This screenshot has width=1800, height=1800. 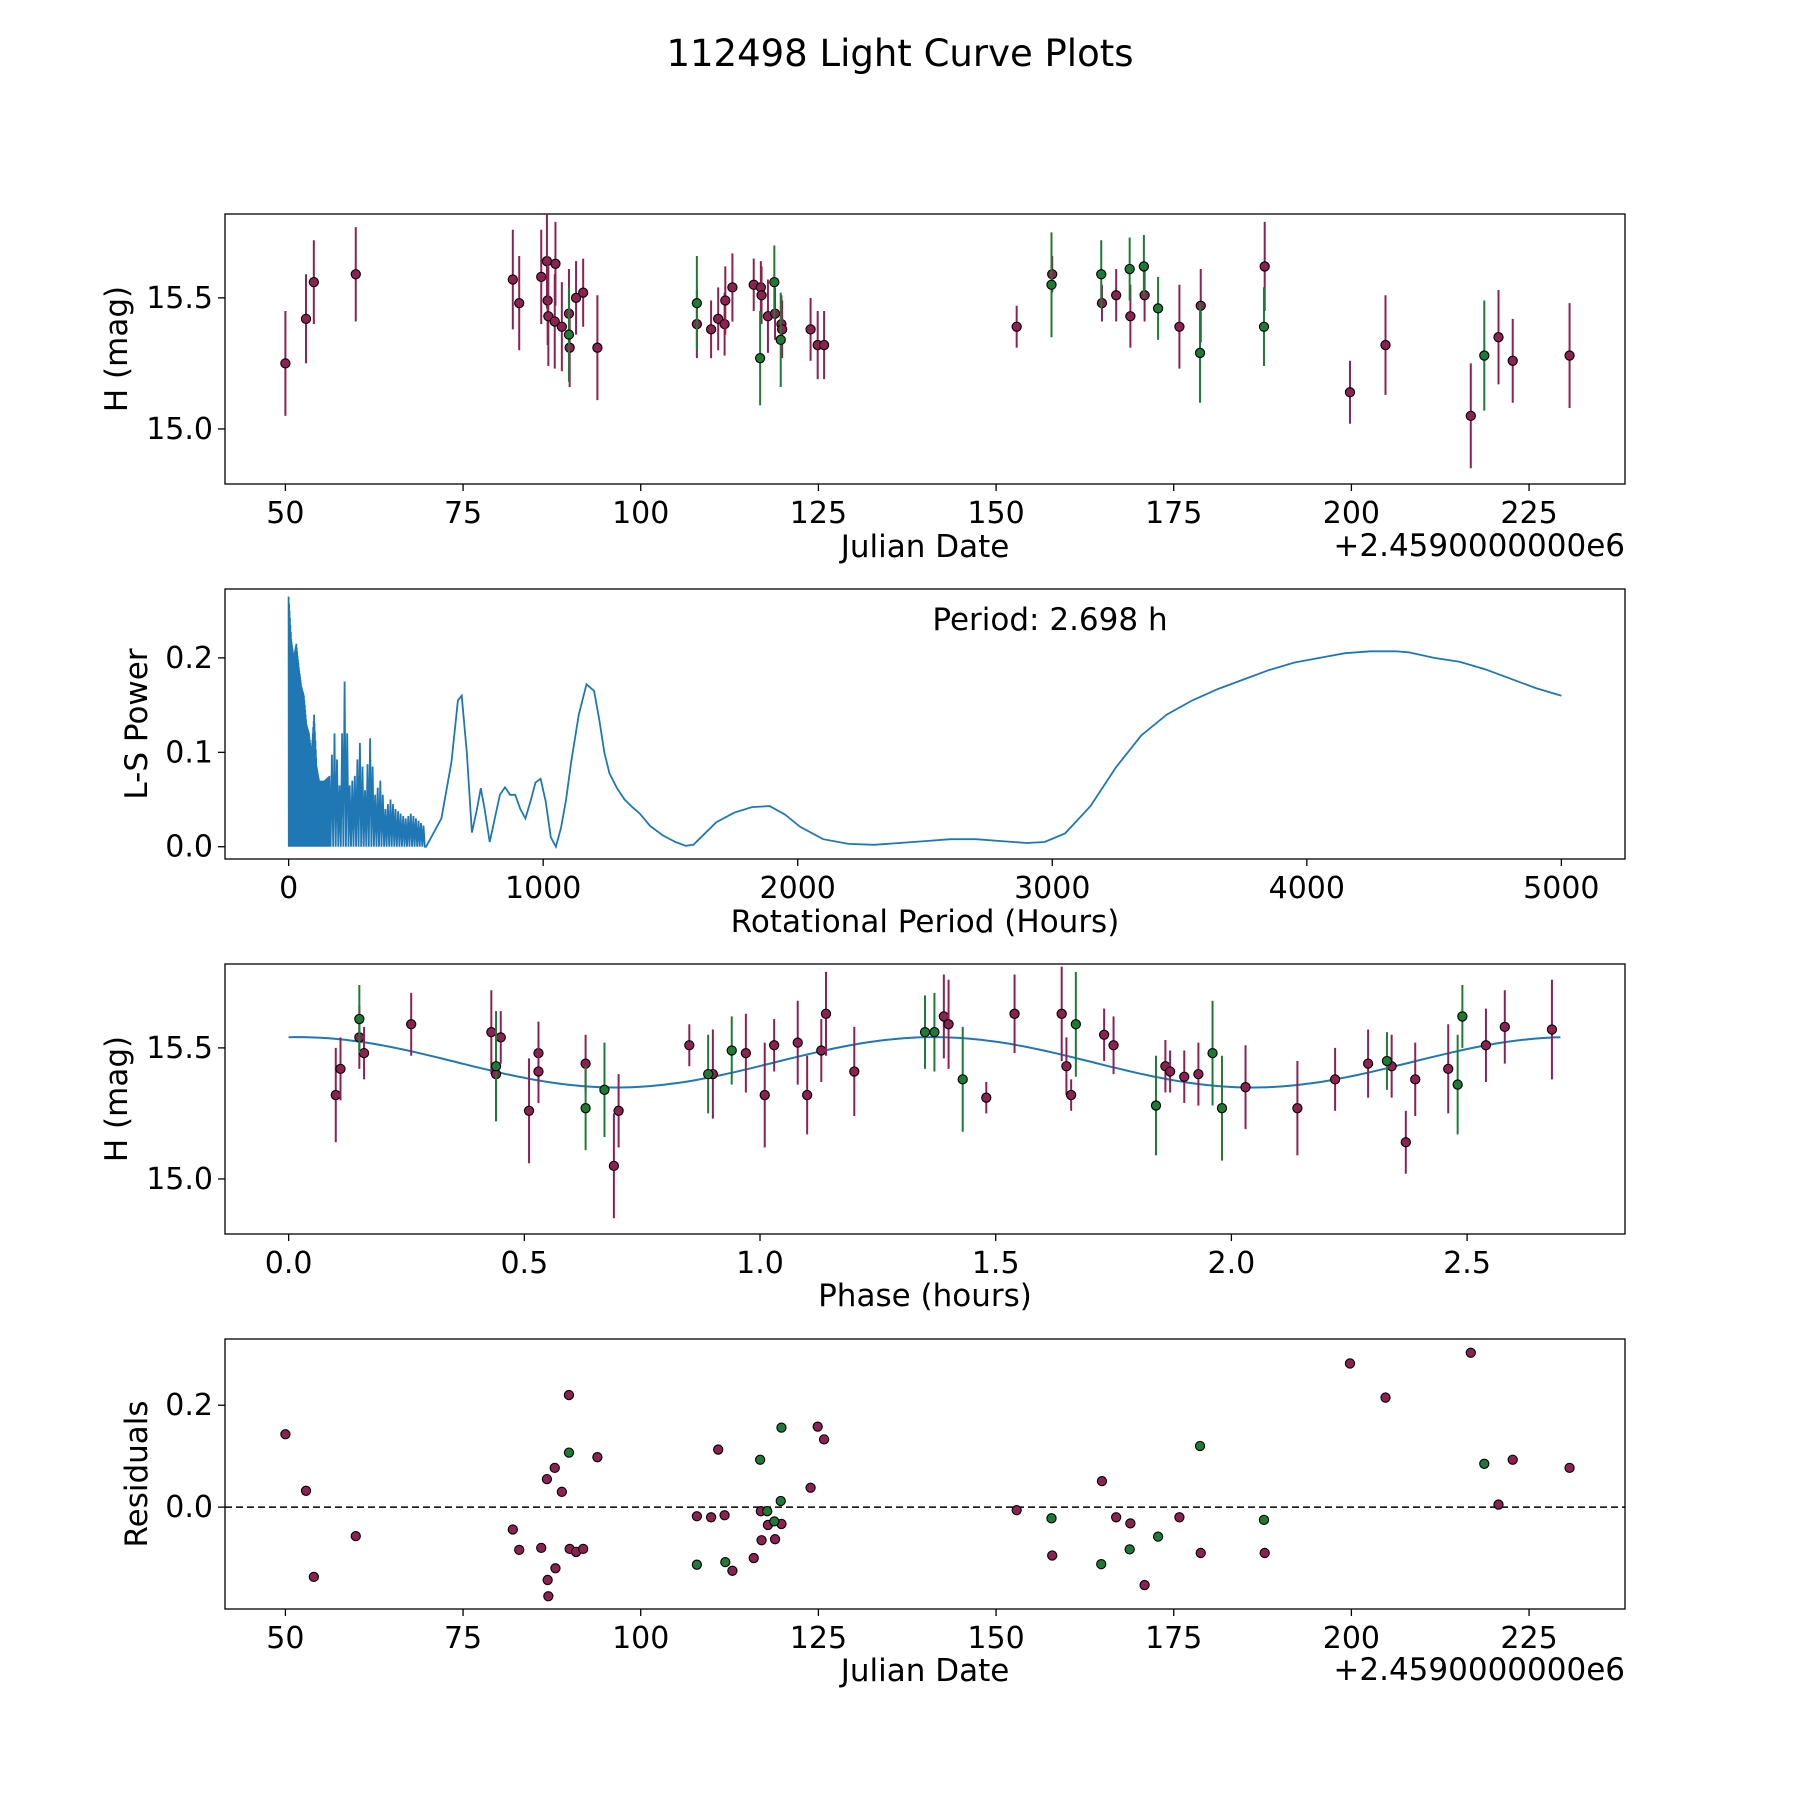 What do you see at coordinates (285, 1638) in the screenshot?
I see `residuals-xtick-label: 50` at bounding box center [285, 1638].